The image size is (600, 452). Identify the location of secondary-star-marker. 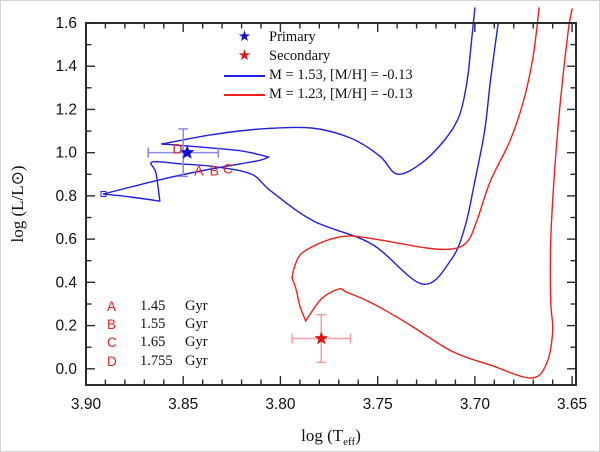
(321, 338).